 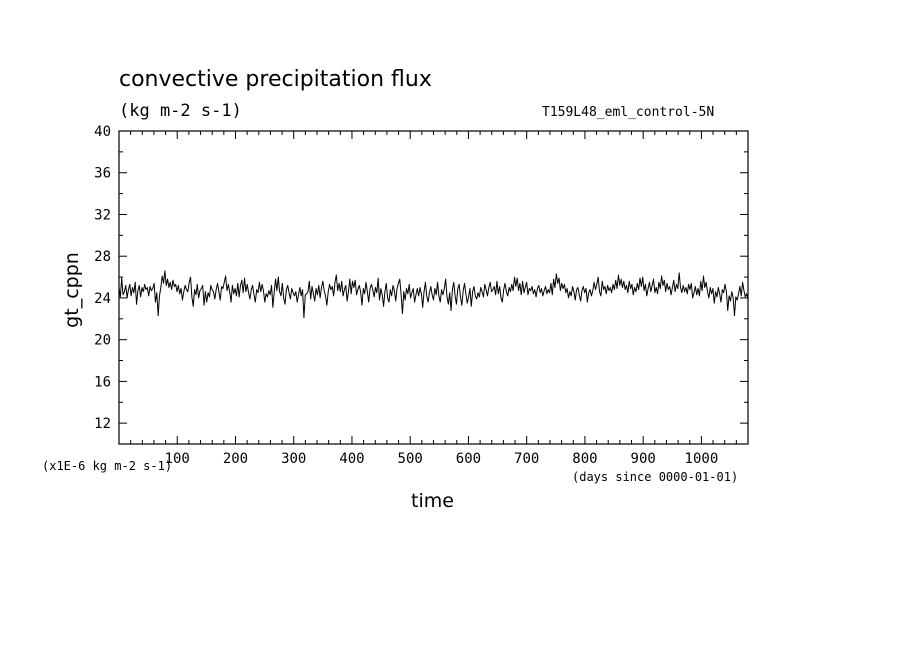 I want to click on x-axis-title: time, so click(x=432, y=501).